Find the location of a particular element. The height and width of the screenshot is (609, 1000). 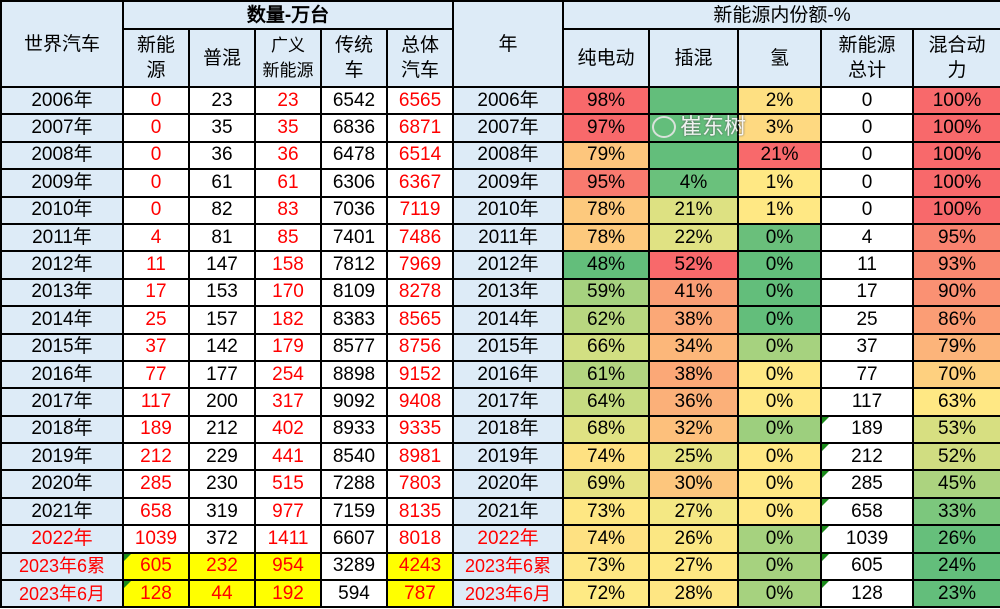

phev-share-cell: 21% is located at coordinates (694, 210).